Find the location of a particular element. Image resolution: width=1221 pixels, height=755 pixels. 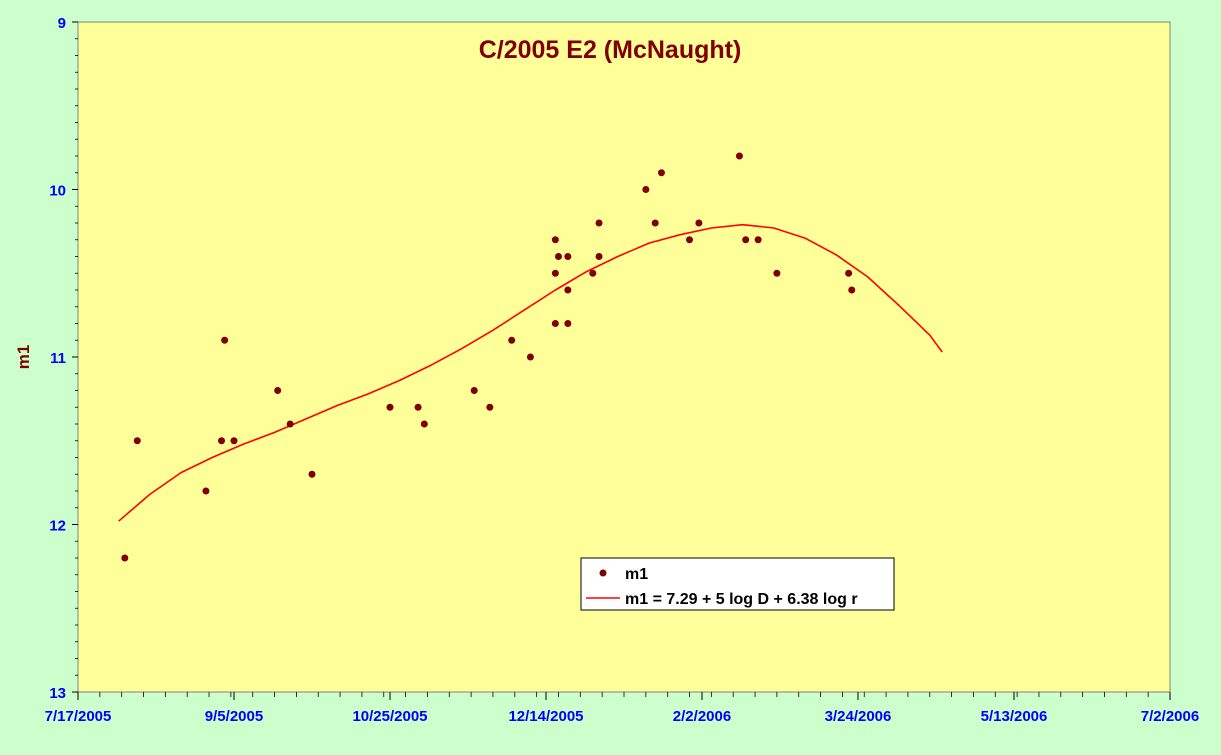

y-tick-label: 12 is located at coordinates (57, 526).